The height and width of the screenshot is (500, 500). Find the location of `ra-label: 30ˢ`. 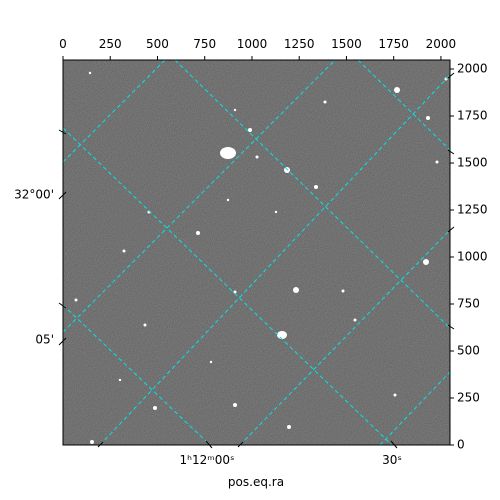

ra-label: 30ˢ is located at coordinates (392, 460).